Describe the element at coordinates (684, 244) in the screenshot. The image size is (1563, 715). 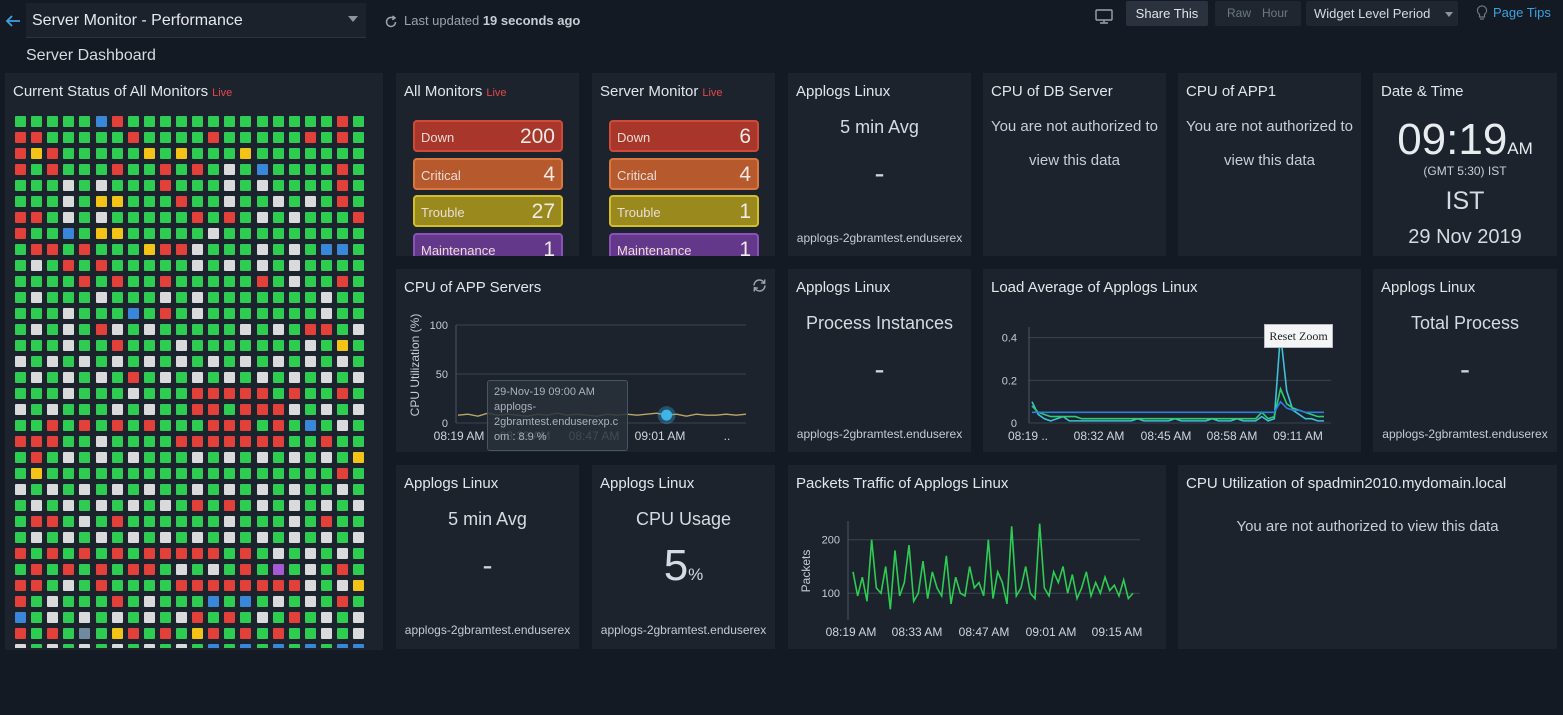
I see `counter-maintenance: Maintenance 1` at that location.